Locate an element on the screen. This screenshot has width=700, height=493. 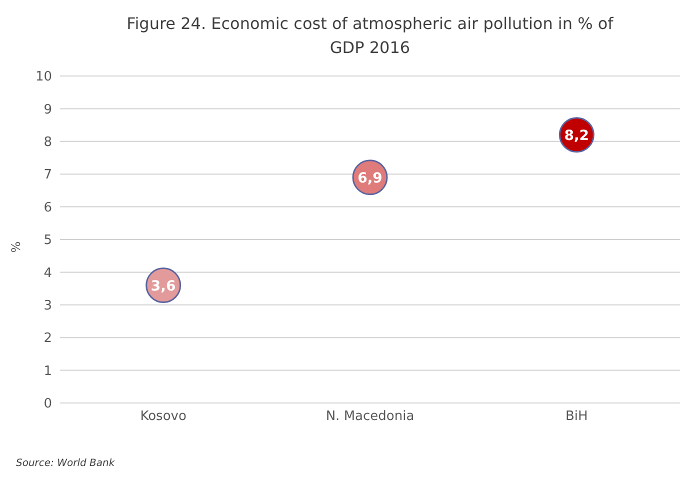
y-tick-label: 0 is located at coordinates (48, 404).